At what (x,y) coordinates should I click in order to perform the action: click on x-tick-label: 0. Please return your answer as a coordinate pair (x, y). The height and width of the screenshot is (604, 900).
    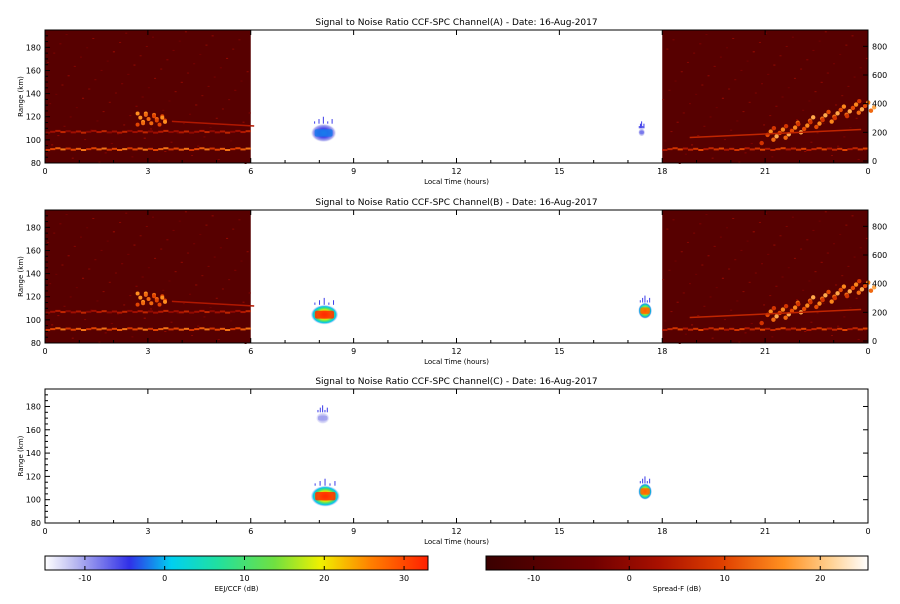
    Looking at the image, I should click on (44, 351).